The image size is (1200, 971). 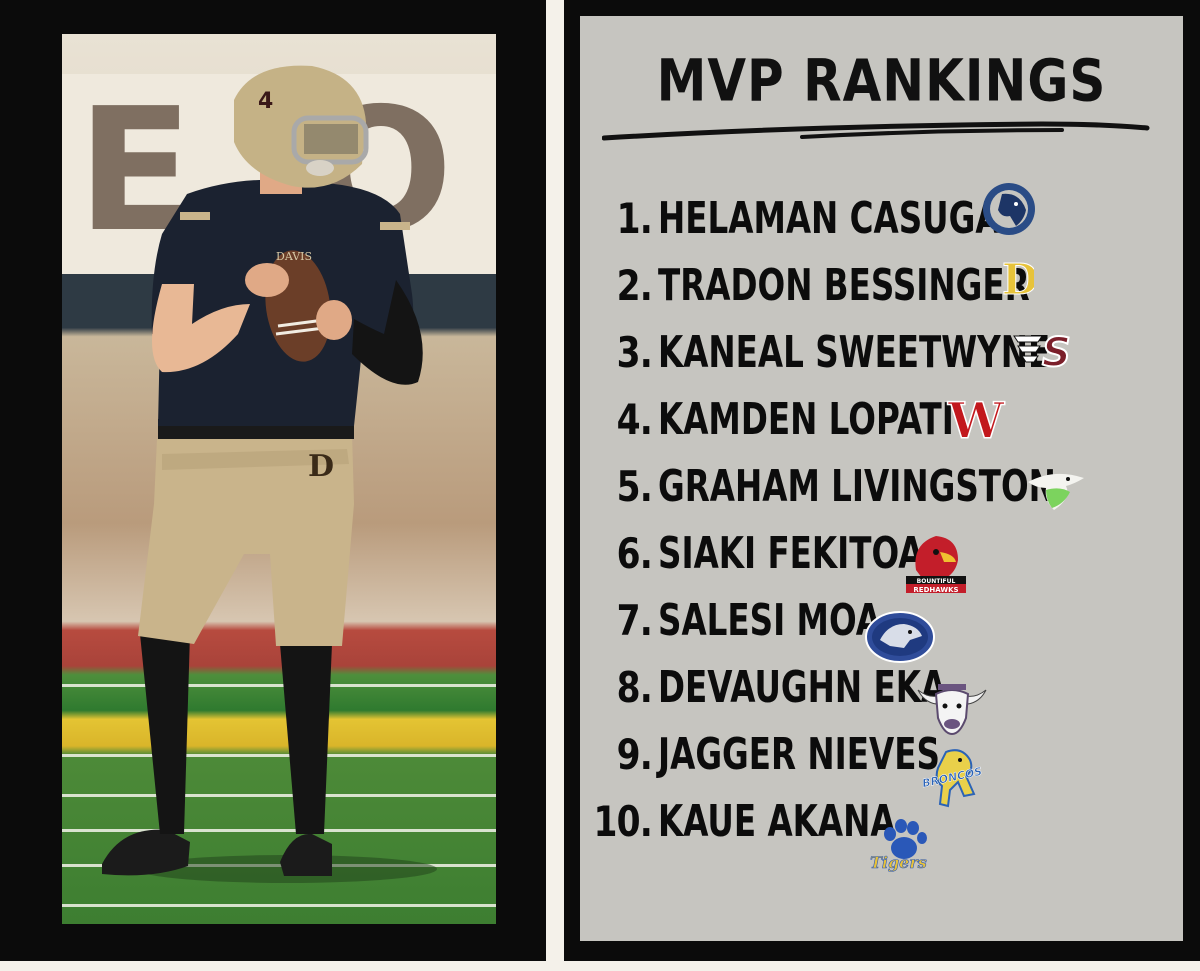 I want to click on player-name: JAGGER NIEVES, so click(x=799, y=754).